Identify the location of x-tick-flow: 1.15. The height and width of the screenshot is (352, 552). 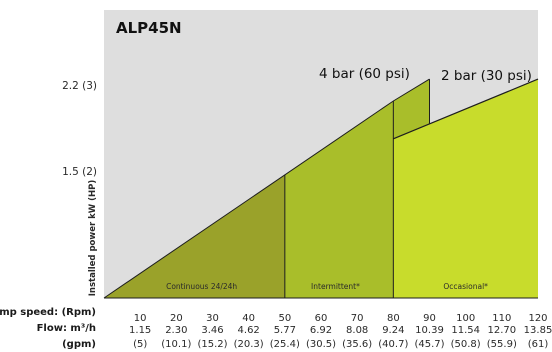
(140, 330).